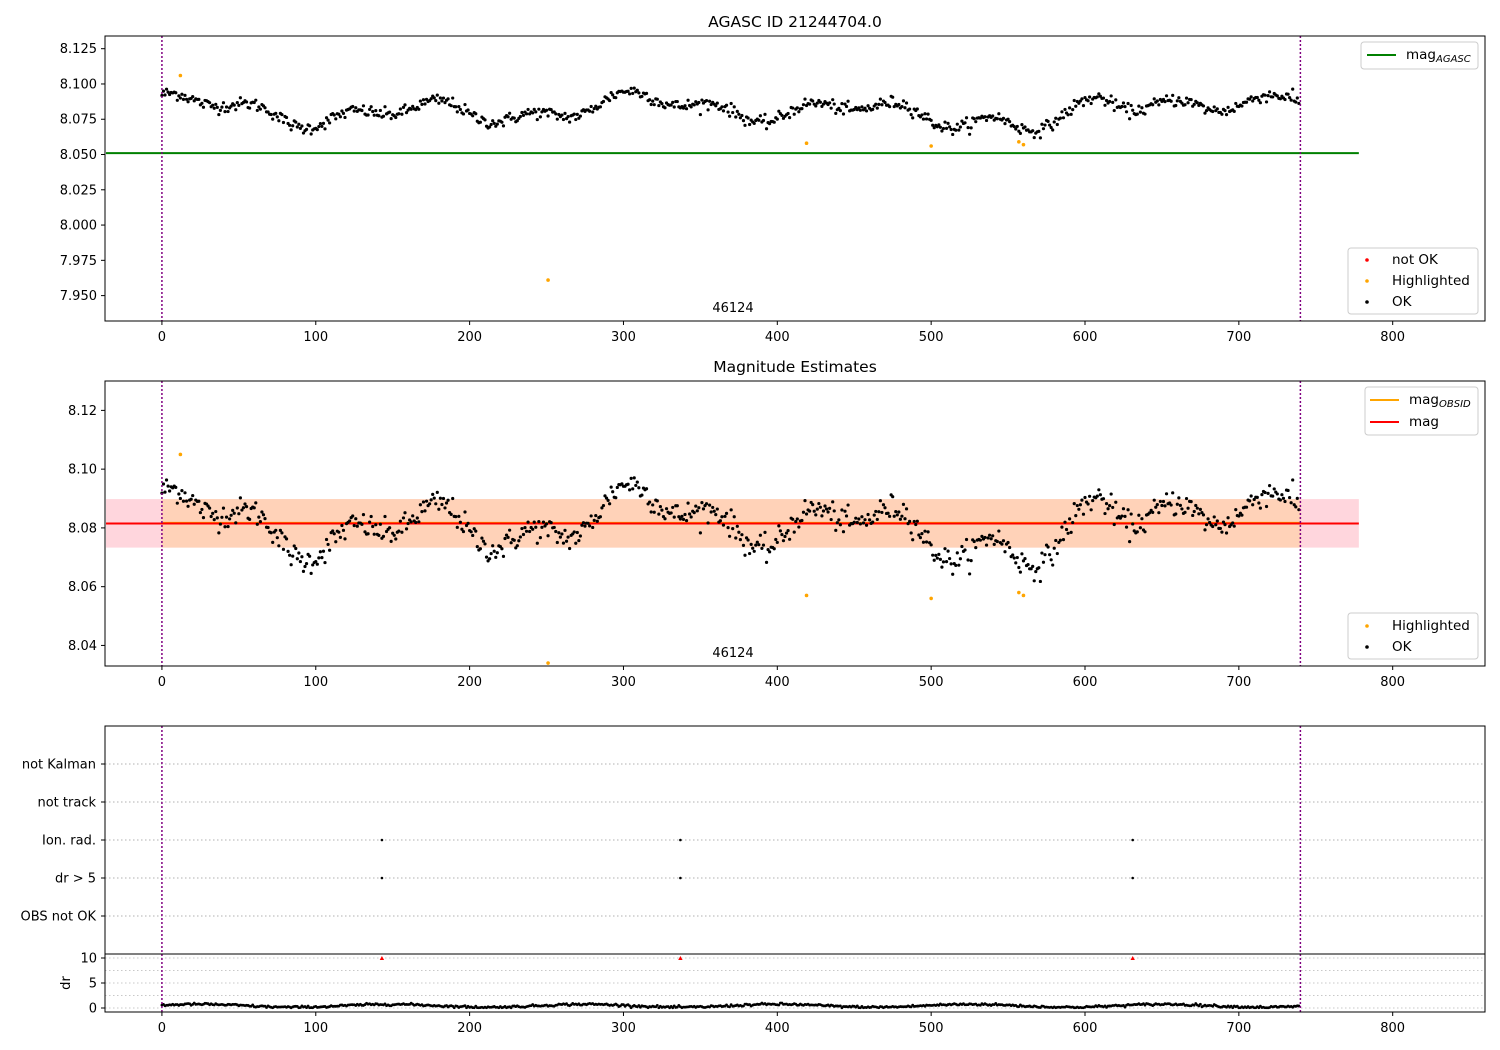 The image size is (1500, 1050). I want to click on magnitude-ytick-label: 8.06, so click(82, 587).